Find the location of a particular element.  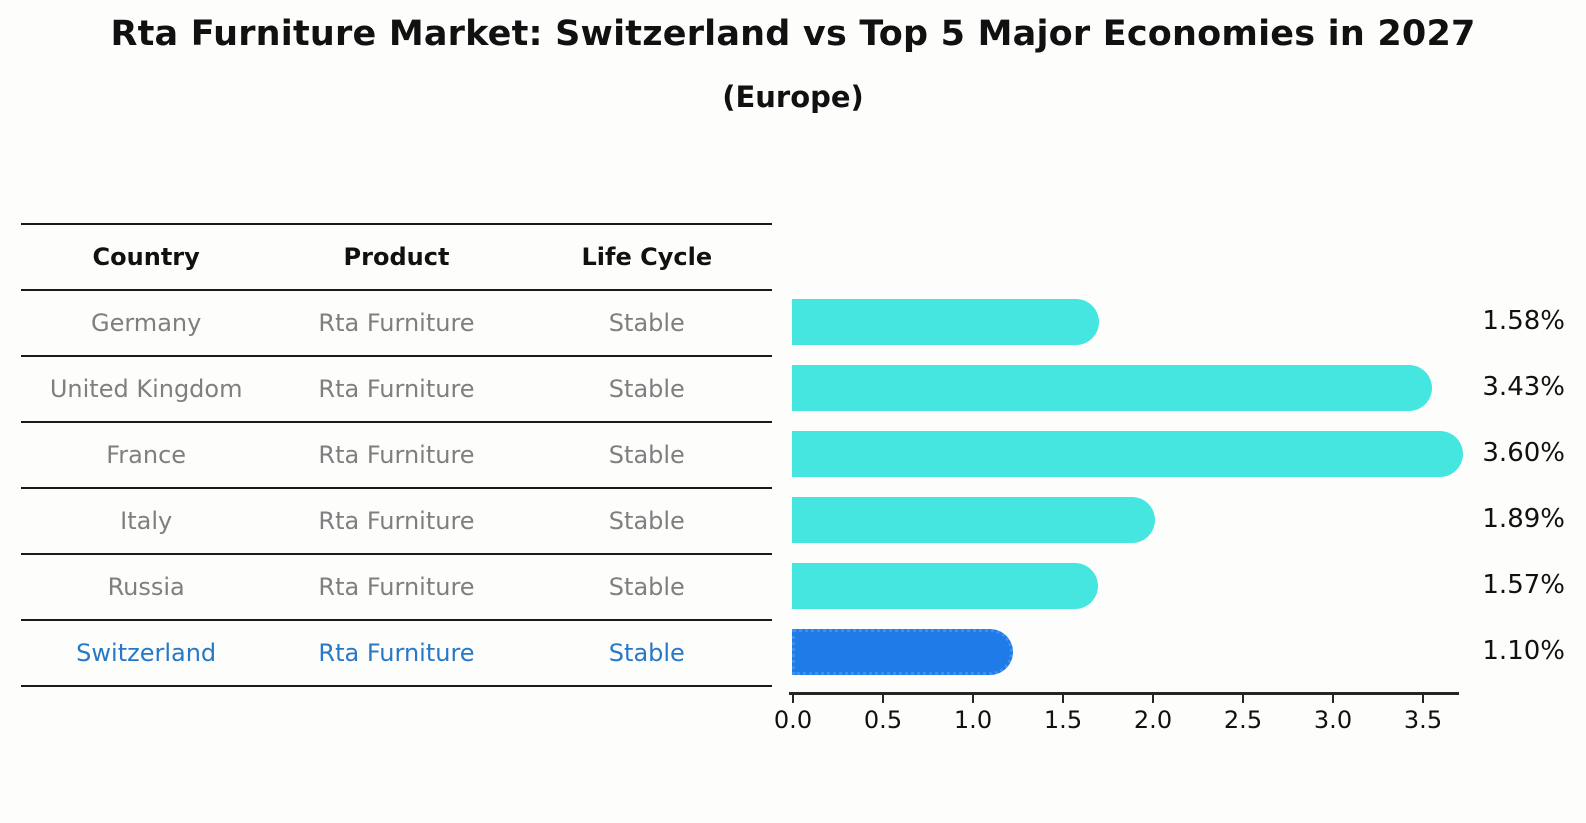

table-row-germany: Germany Rta Furniture Stable is located at coordinates (396, 324).